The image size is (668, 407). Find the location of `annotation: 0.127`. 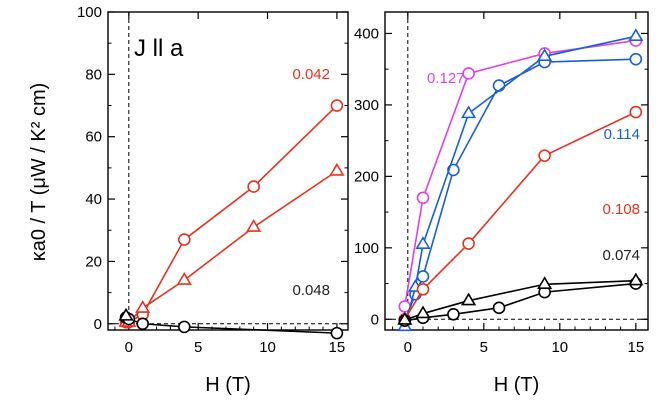

annotation: 0.127 is located at coordinates (446, 78).